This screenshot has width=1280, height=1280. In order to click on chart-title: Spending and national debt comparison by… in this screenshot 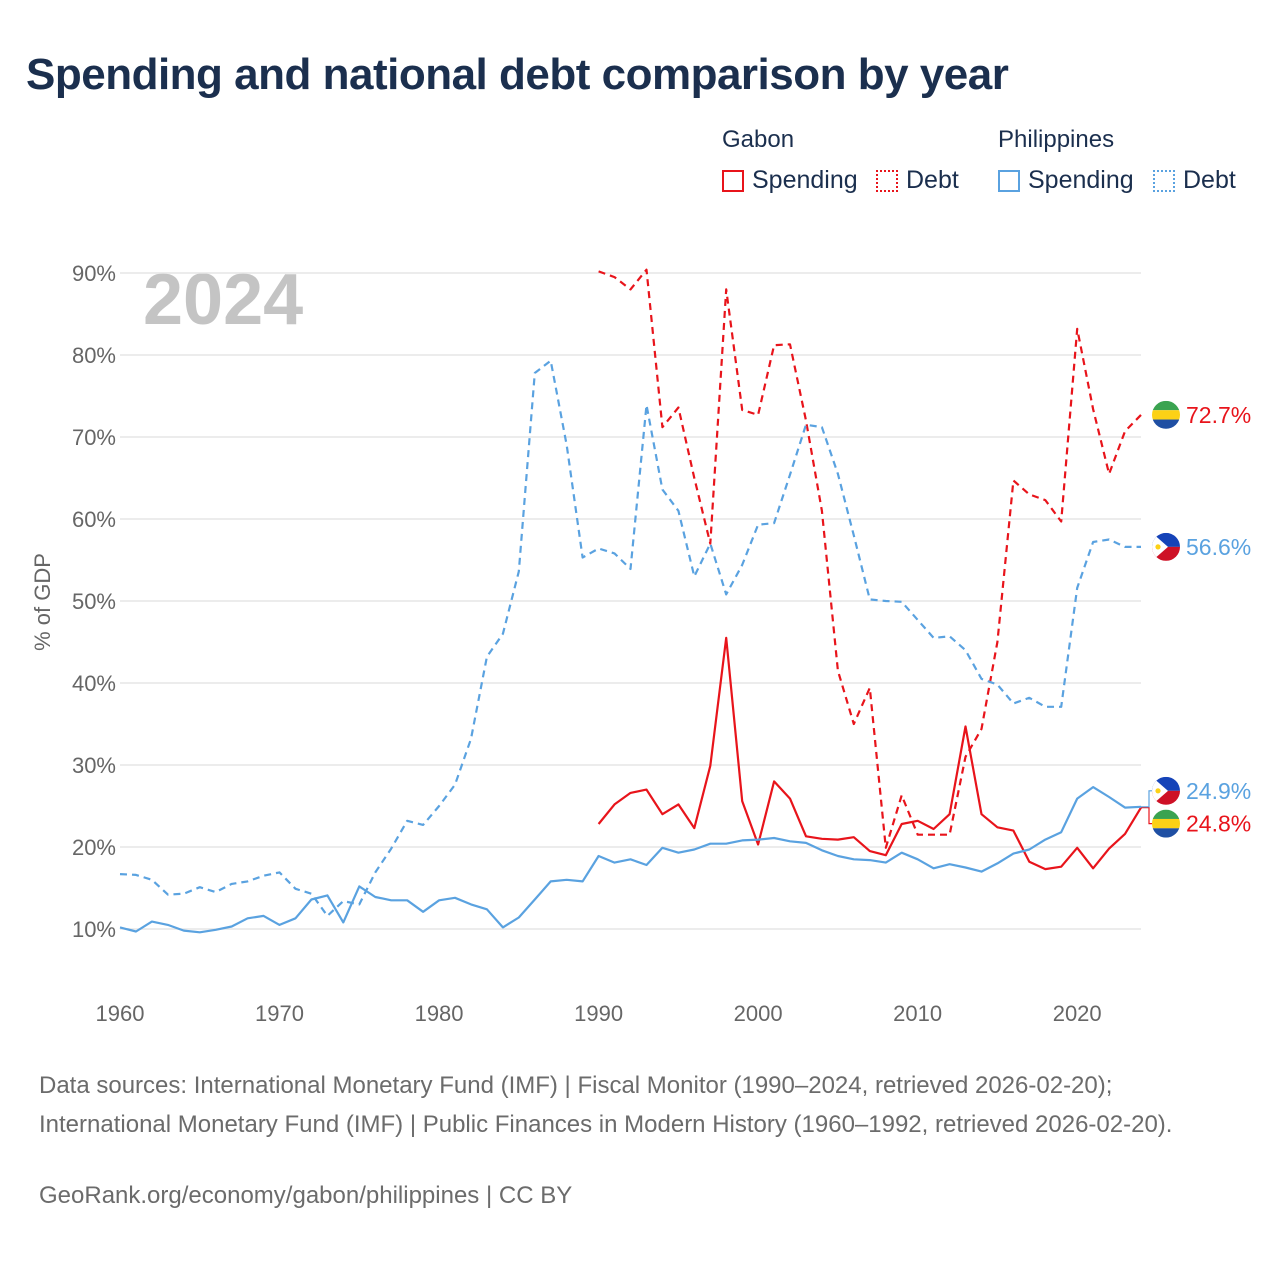, I will do `click(517, 74)`.